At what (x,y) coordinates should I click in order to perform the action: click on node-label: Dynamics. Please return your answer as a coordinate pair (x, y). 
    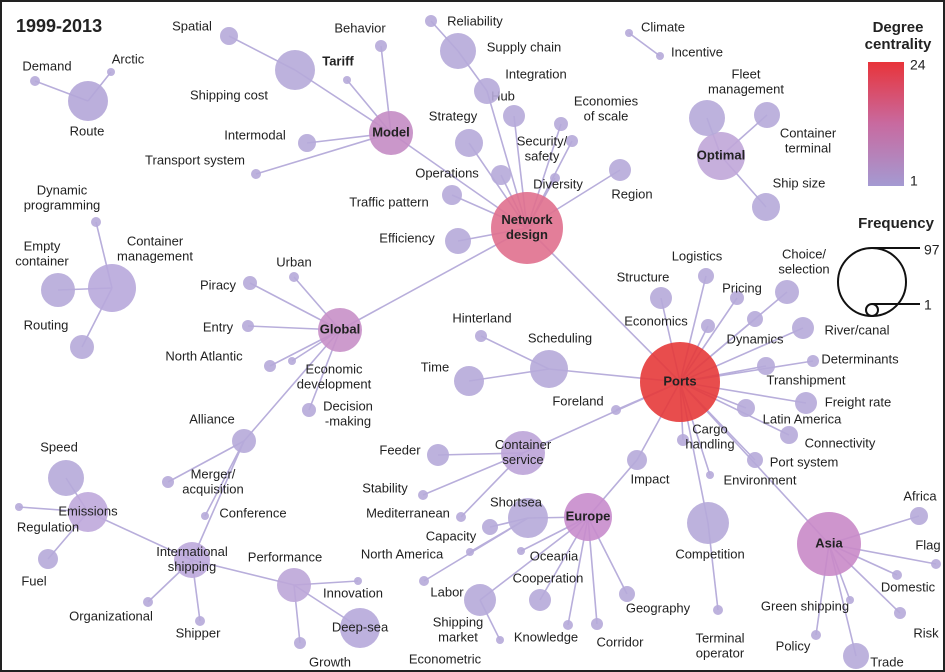
    Looking at the image, I should click on (755, 338).